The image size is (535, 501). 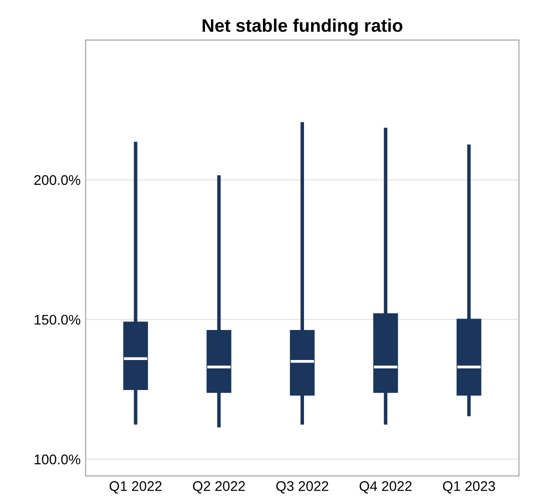 What do you see at coordinates (57, 180) in the screenshot?
I see `y-tick-label: 200.0%` at bounding box center [57, 180].